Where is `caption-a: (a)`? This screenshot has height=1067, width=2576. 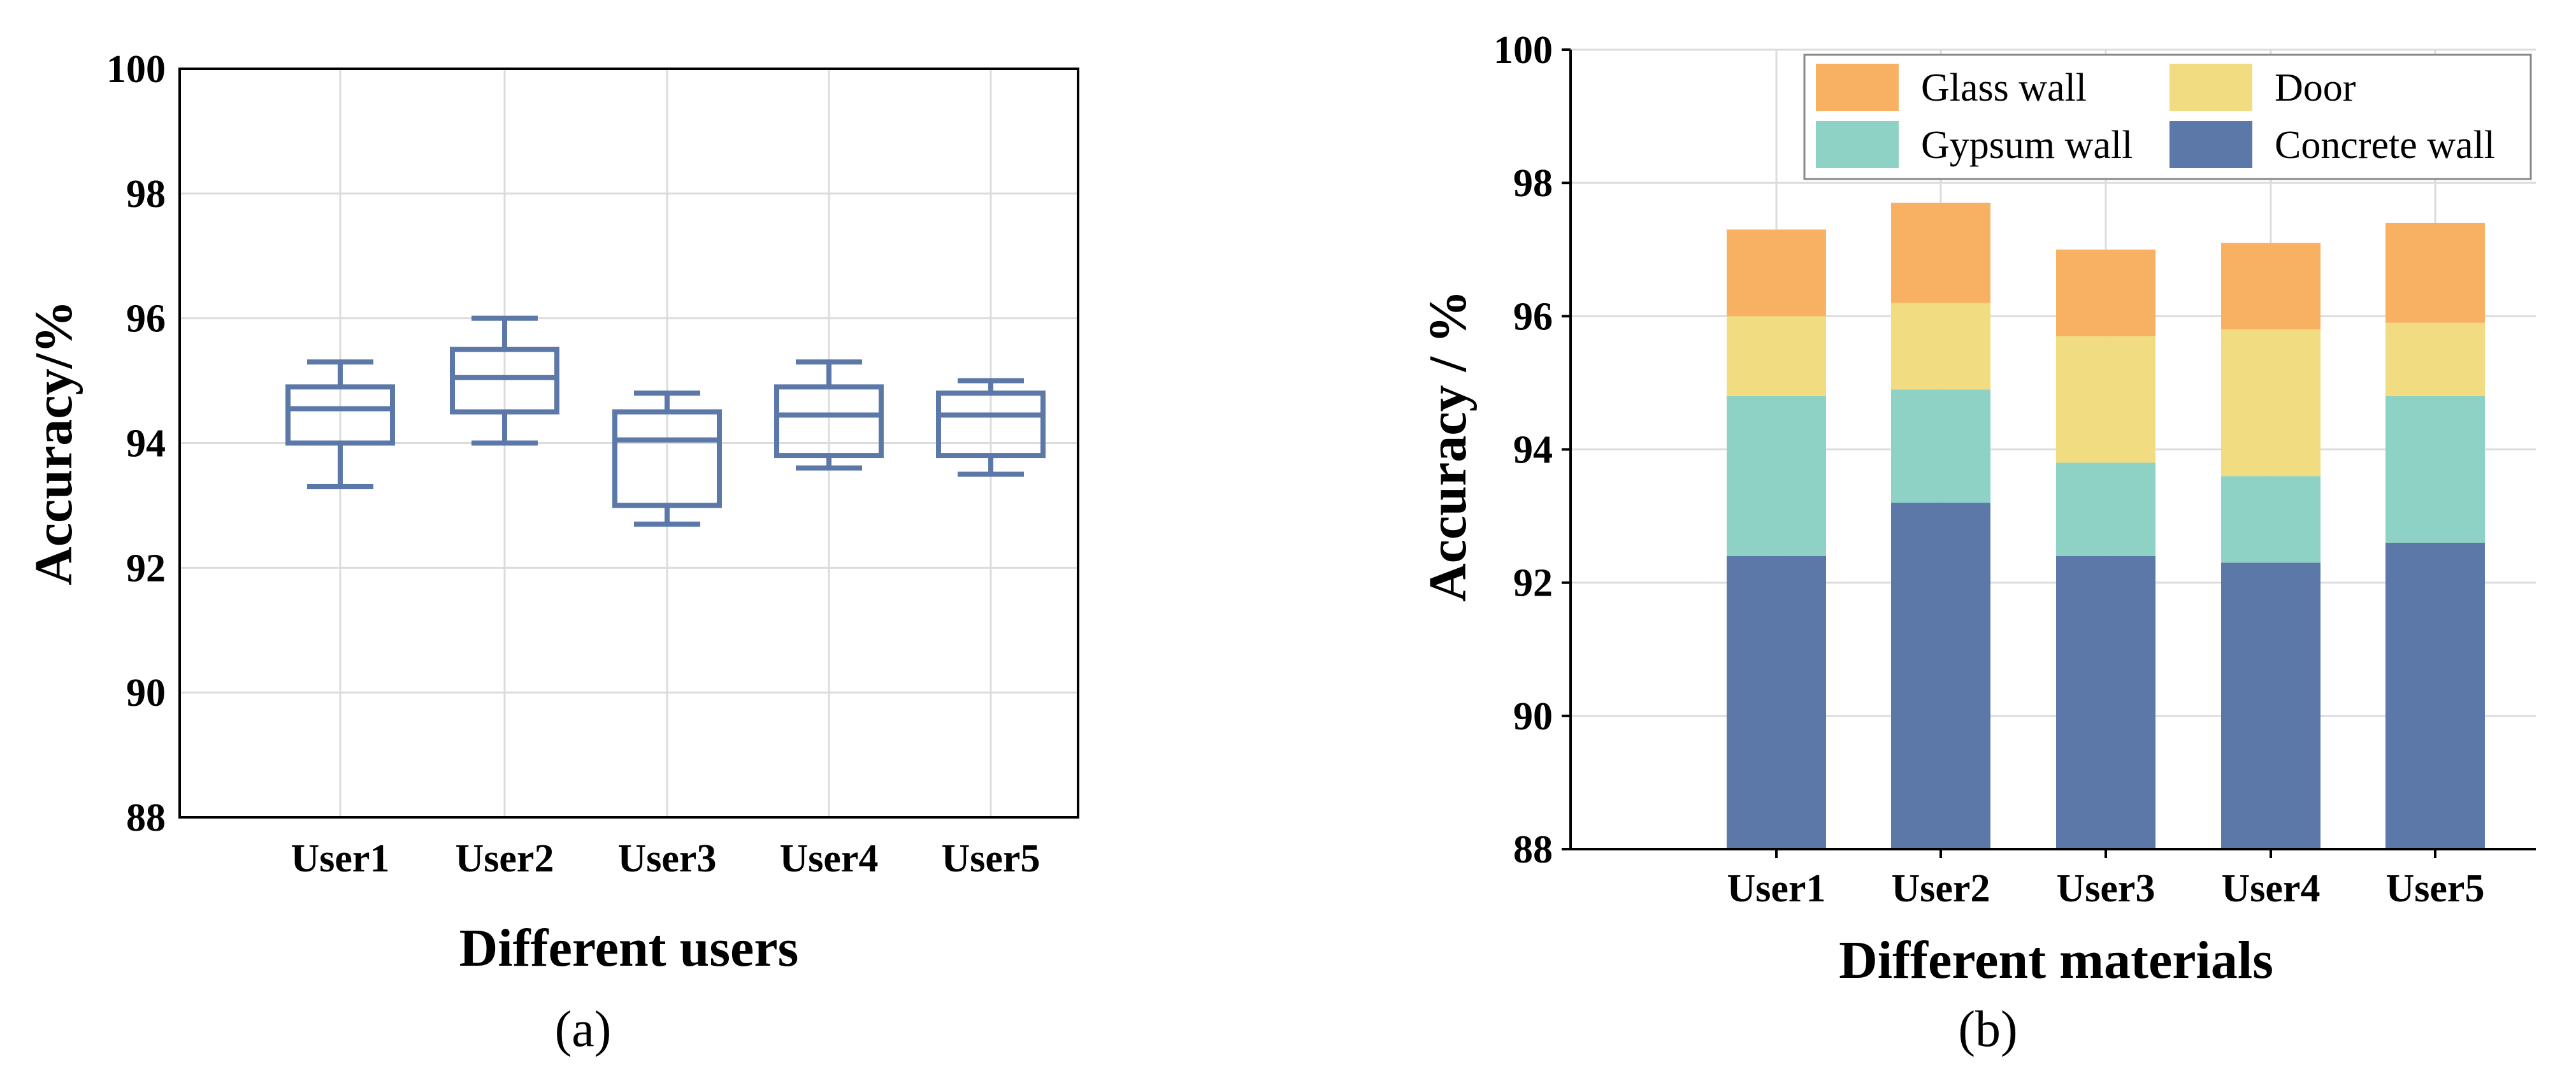
caption-a: (a) is located at coordinates (583, 1029).